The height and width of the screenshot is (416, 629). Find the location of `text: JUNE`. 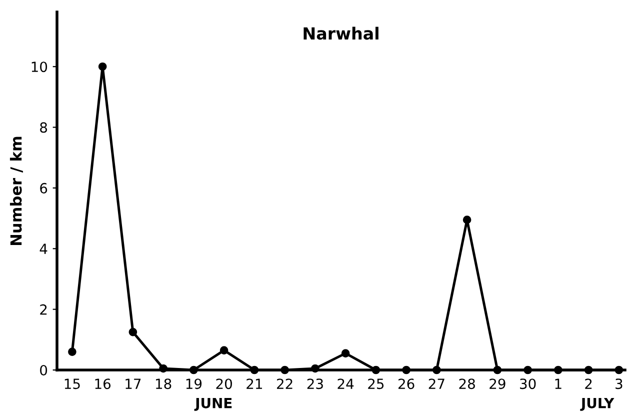

text: JUNE is located at coordinates (213, 404).